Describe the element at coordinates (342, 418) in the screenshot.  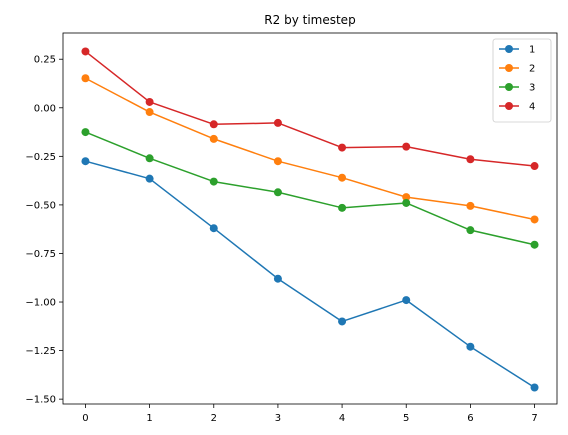
I see `x-tick-label: 4` at that location.